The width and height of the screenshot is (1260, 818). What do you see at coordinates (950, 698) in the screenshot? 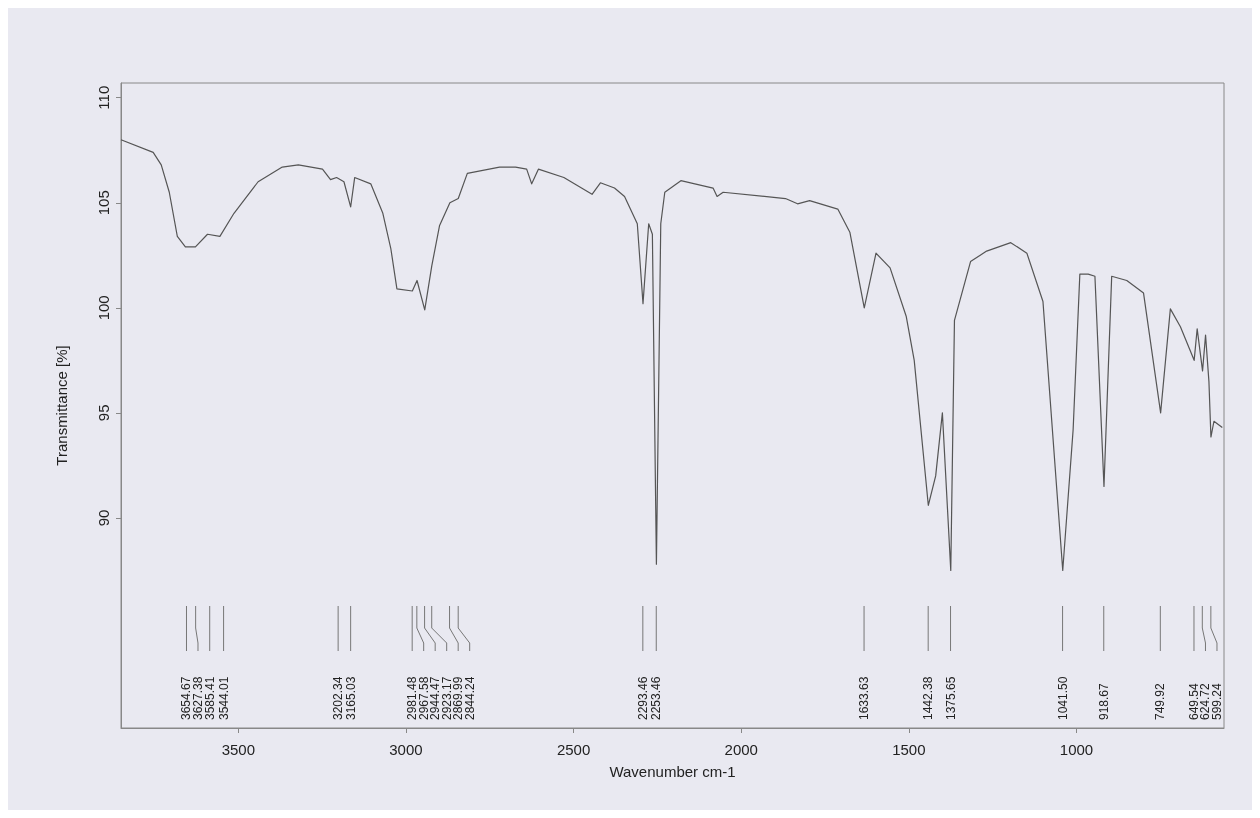
I see `annotation: 1375.65` at bounding box center [950, 698].